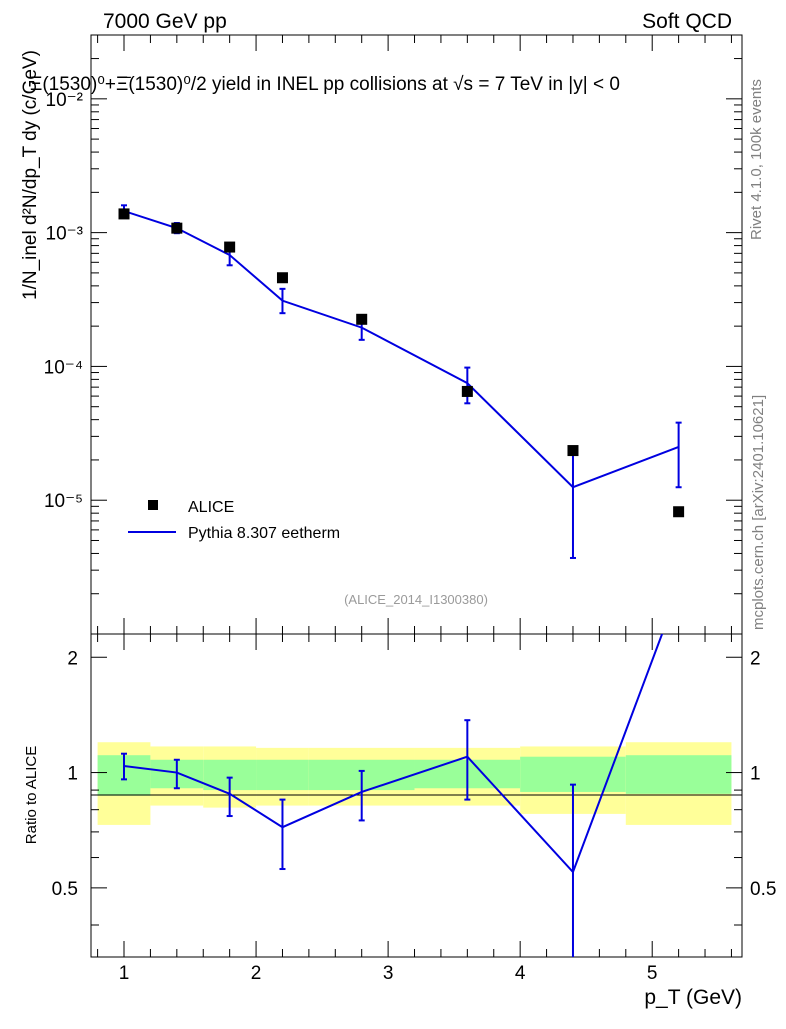 The height and width of the screenshot is (1029, 786). Describe the element at coordinates (63, 367) in the screenshot. I see `y-tick-label: 10⁻⁴` at that location.